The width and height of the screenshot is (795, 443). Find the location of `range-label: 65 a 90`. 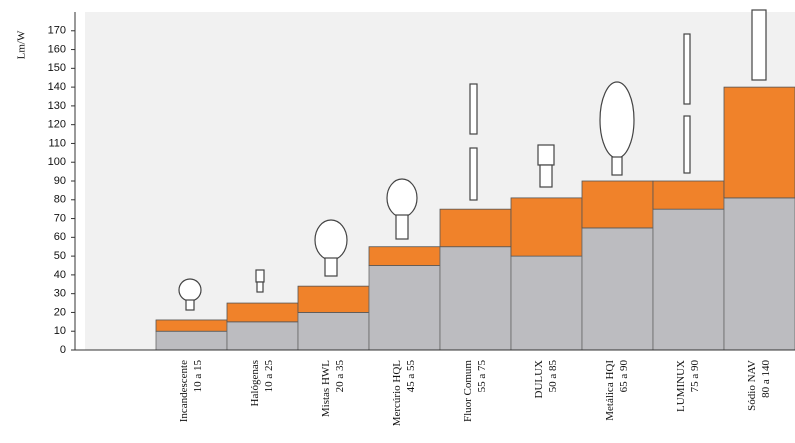

range-label: 65 a 90 is located at coordinates (624, 376).